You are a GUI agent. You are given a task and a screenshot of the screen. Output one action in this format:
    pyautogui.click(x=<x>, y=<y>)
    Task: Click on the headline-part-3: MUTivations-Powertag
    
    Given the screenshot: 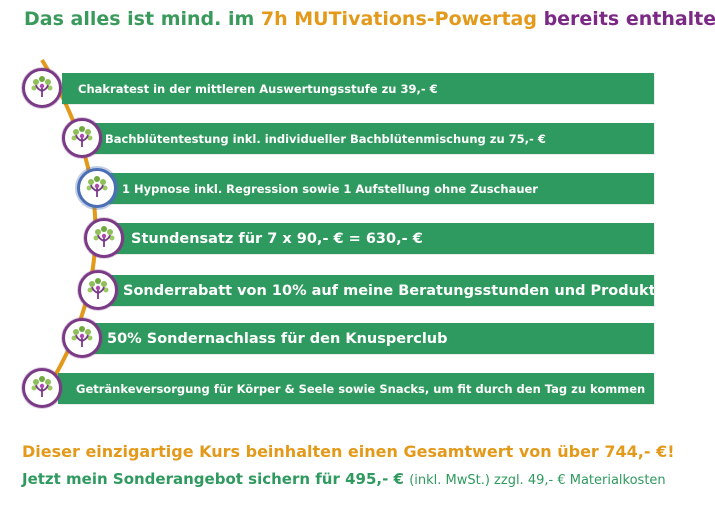 What is the action you would take?
    pyautogui.click(x=415, y=19)
    